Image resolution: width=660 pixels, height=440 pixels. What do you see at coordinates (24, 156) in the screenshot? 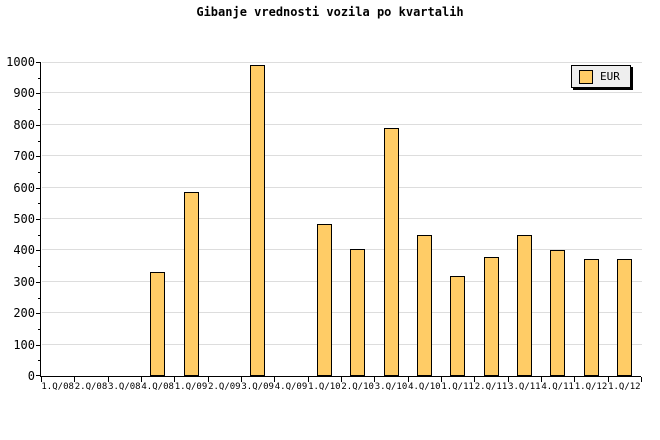
I see `y-tick-label: 700` at bounding box center [24, 156].